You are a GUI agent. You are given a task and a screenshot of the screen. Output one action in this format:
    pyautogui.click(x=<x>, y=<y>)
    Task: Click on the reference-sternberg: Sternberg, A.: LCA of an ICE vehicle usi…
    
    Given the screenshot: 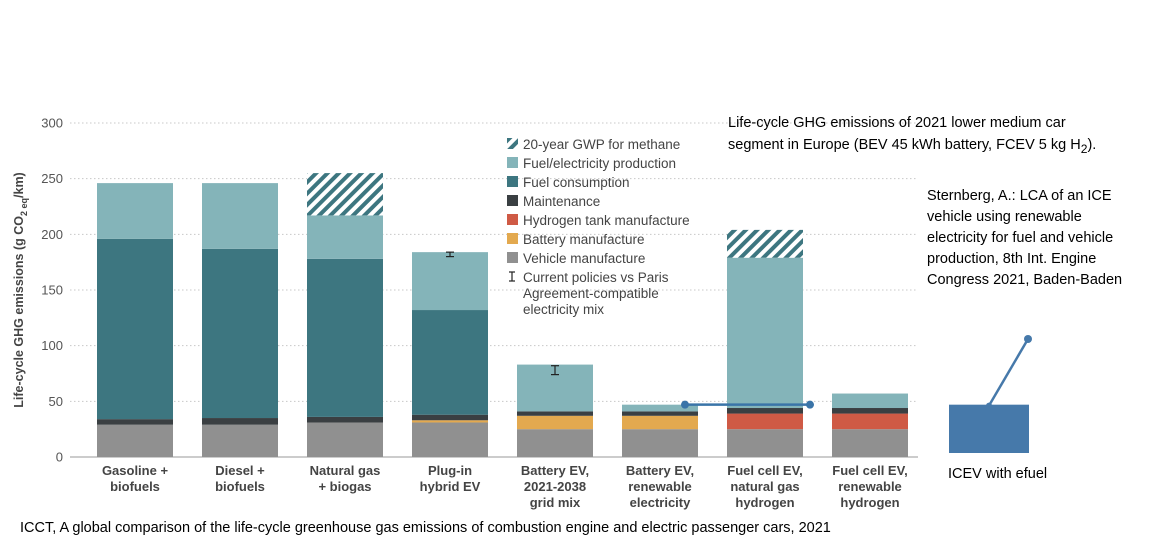 What is the action you would take?
    pyautogui.click(x=1025, y=238)
    